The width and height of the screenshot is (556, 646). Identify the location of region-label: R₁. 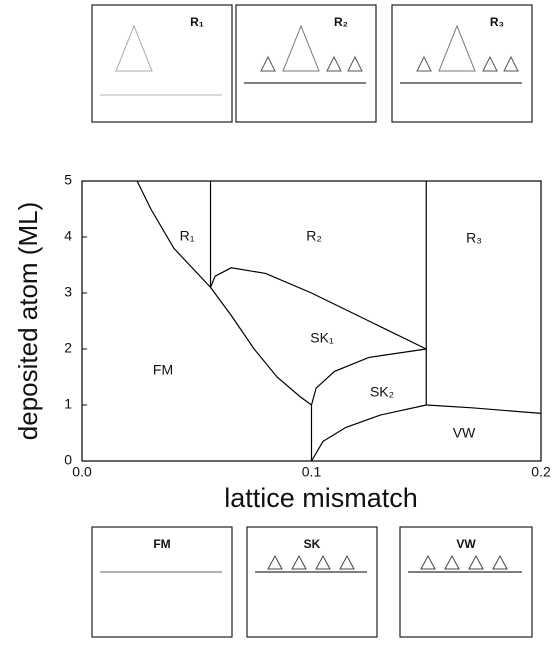
(187, 236).